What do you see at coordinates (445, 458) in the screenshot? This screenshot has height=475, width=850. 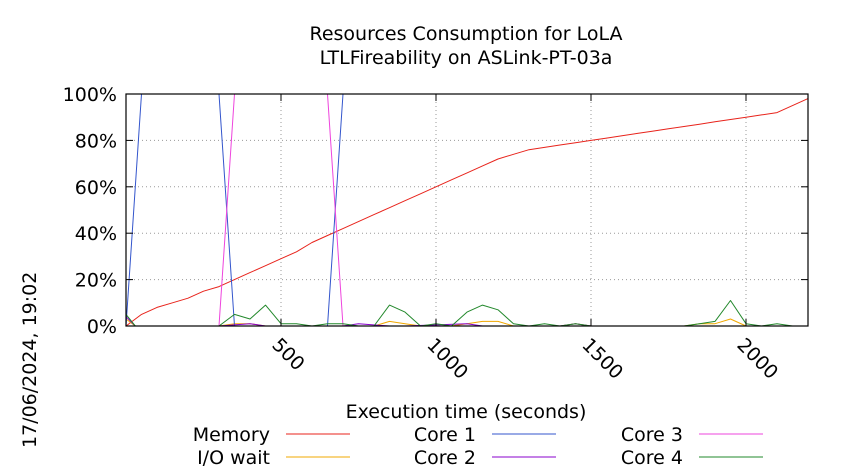 I see `legend-label: Core 2` at bounding box center [445, 458].